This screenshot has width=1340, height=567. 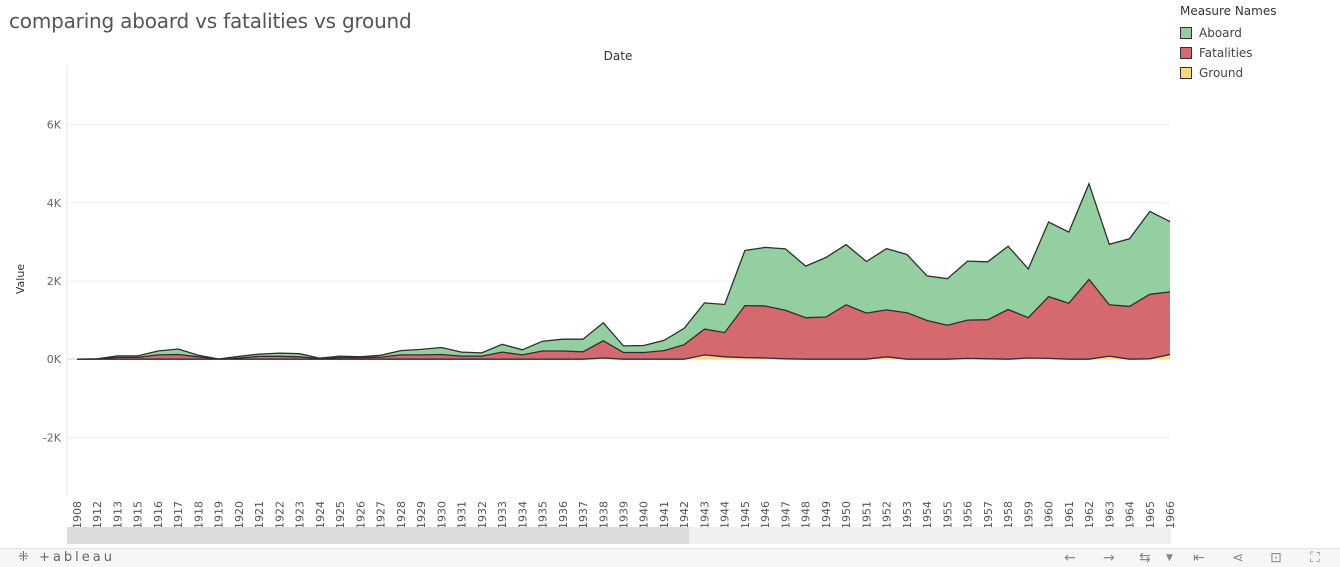 What do you see at coordinates (968, 515) in the screenshot?
I see `x-tick-label-1956: 1956` at bounding box center [968, 515].